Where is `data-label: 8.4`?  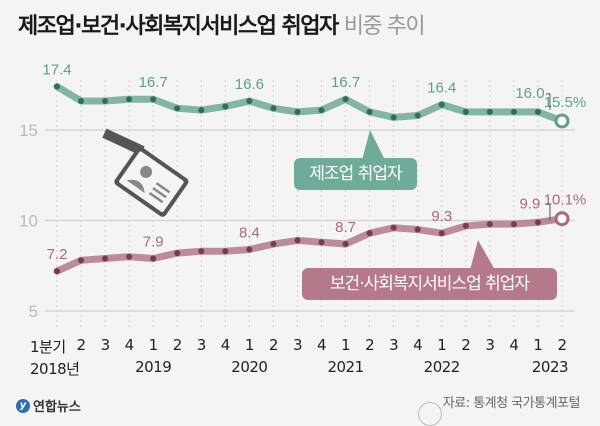 data-label: 8.4 is located at coordinates (249, 232).